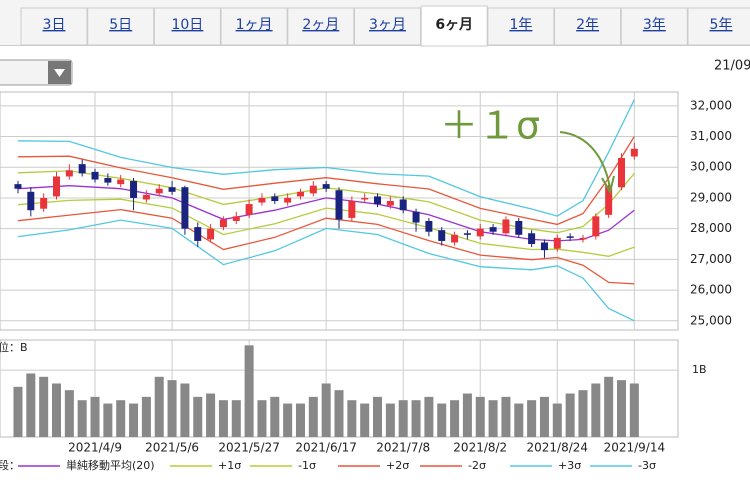  Describe the element at coordinates (711, 105) in the screenshot. I see `y-tick-label: 32,000` at that location.